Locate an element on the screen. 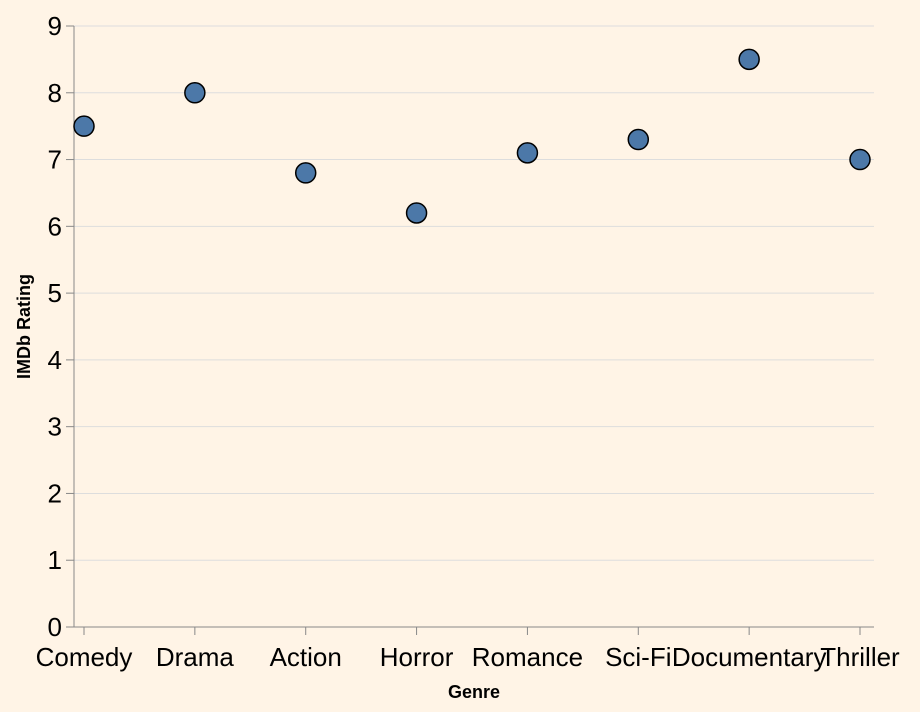 Image resolution: width=920 pixels, height=712 pixels. y-tick-label: 9 is located at coordinates (55, 26).